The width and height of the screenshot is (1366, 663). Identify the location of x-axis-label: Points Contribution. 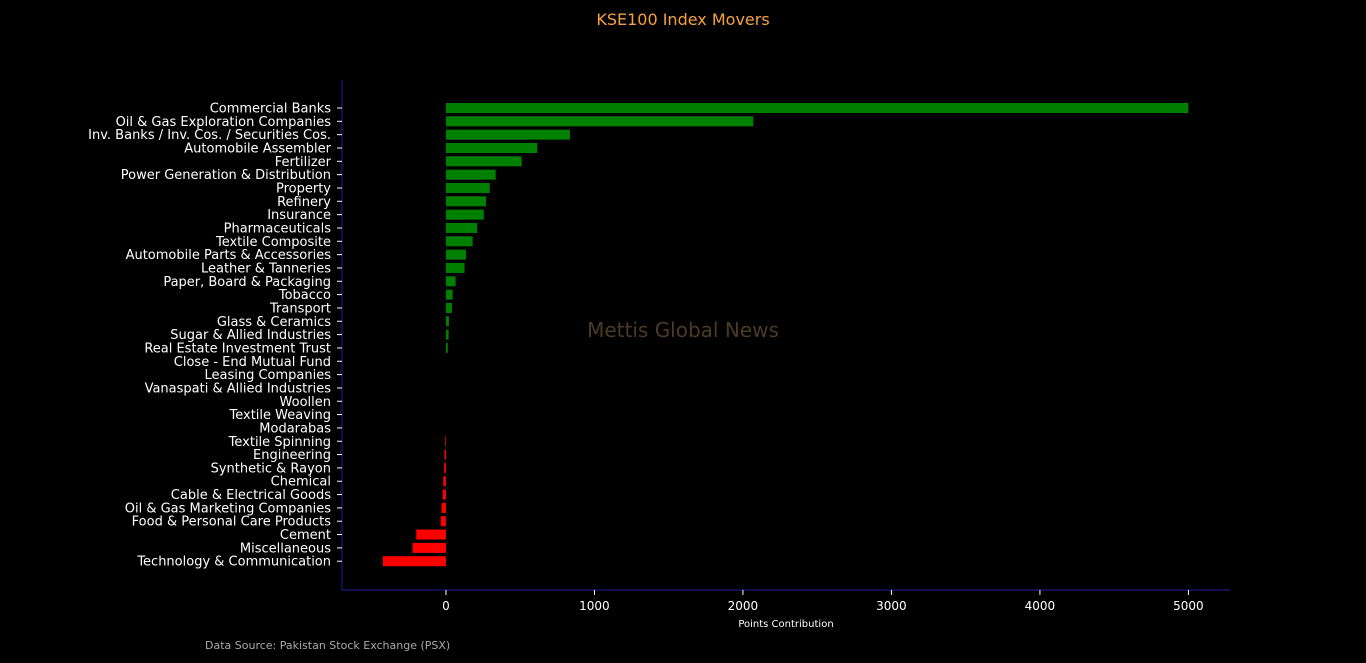
(785, 624).